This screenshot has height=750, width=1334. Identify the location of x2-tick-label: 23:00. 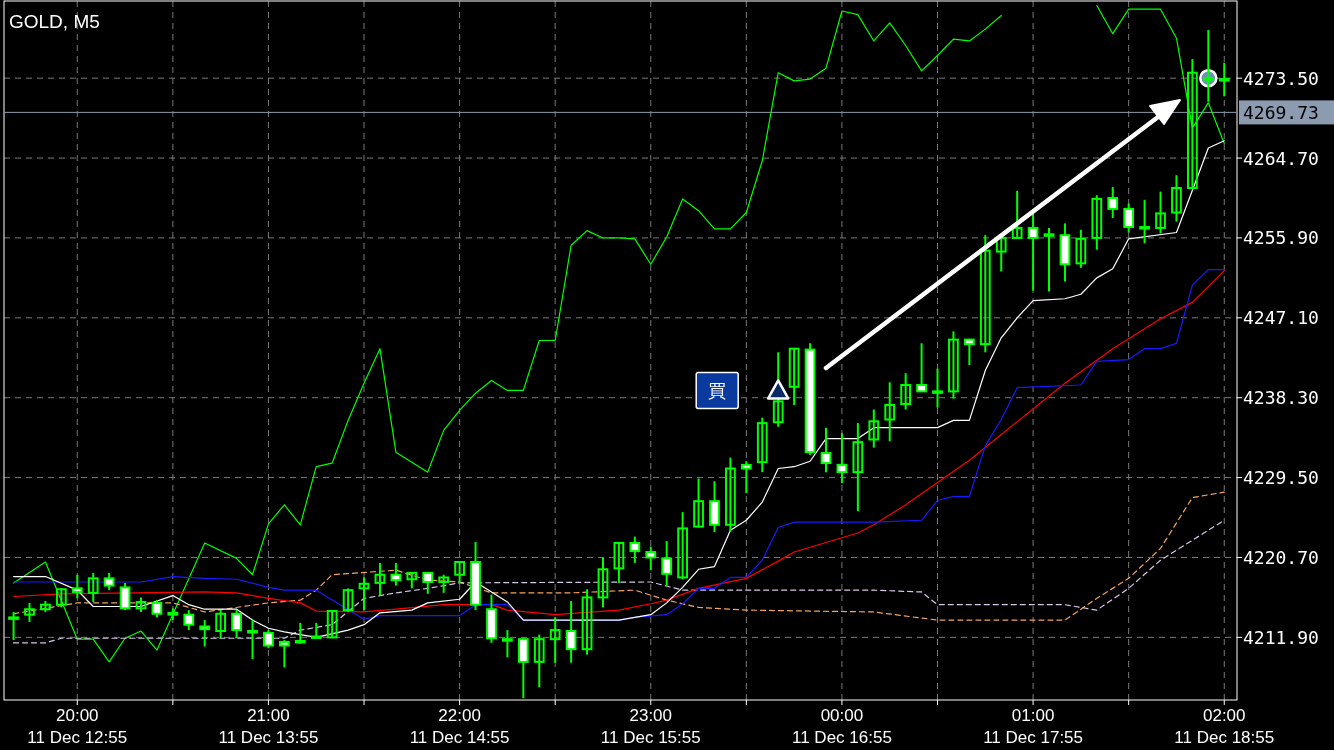
(651, 715).